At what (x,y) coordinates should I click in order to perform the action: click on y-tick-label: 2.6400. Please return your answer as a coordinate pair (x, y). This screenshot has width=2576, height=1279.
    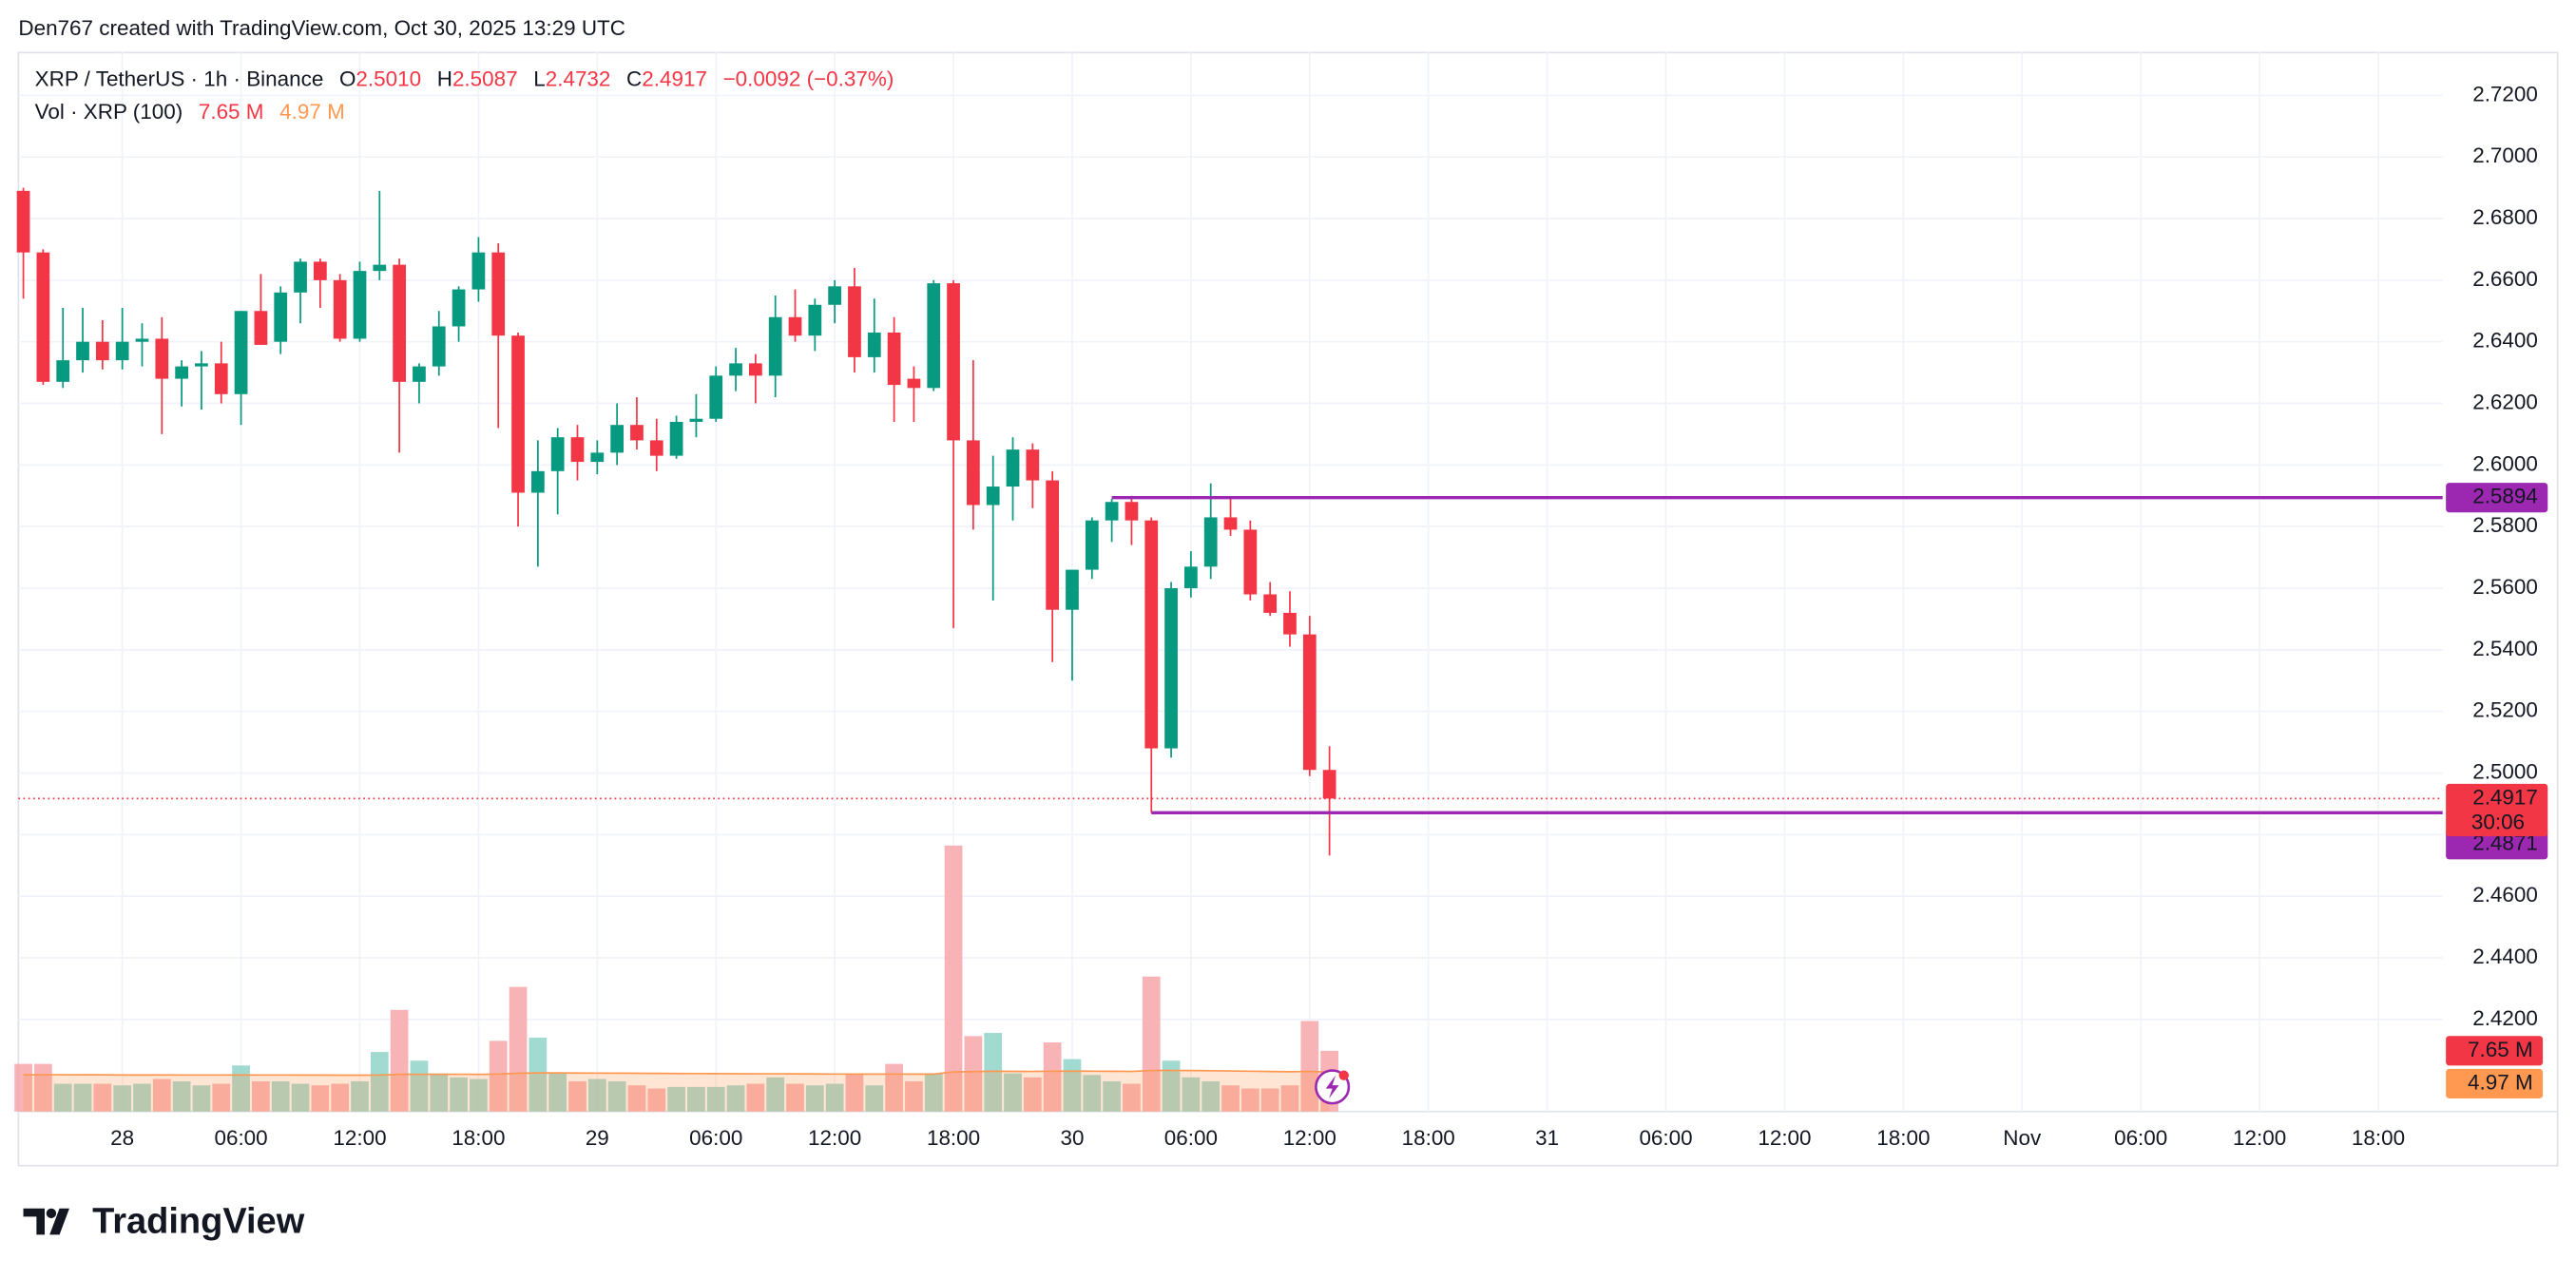
    Looking at the image, I should click on (2505, 341).